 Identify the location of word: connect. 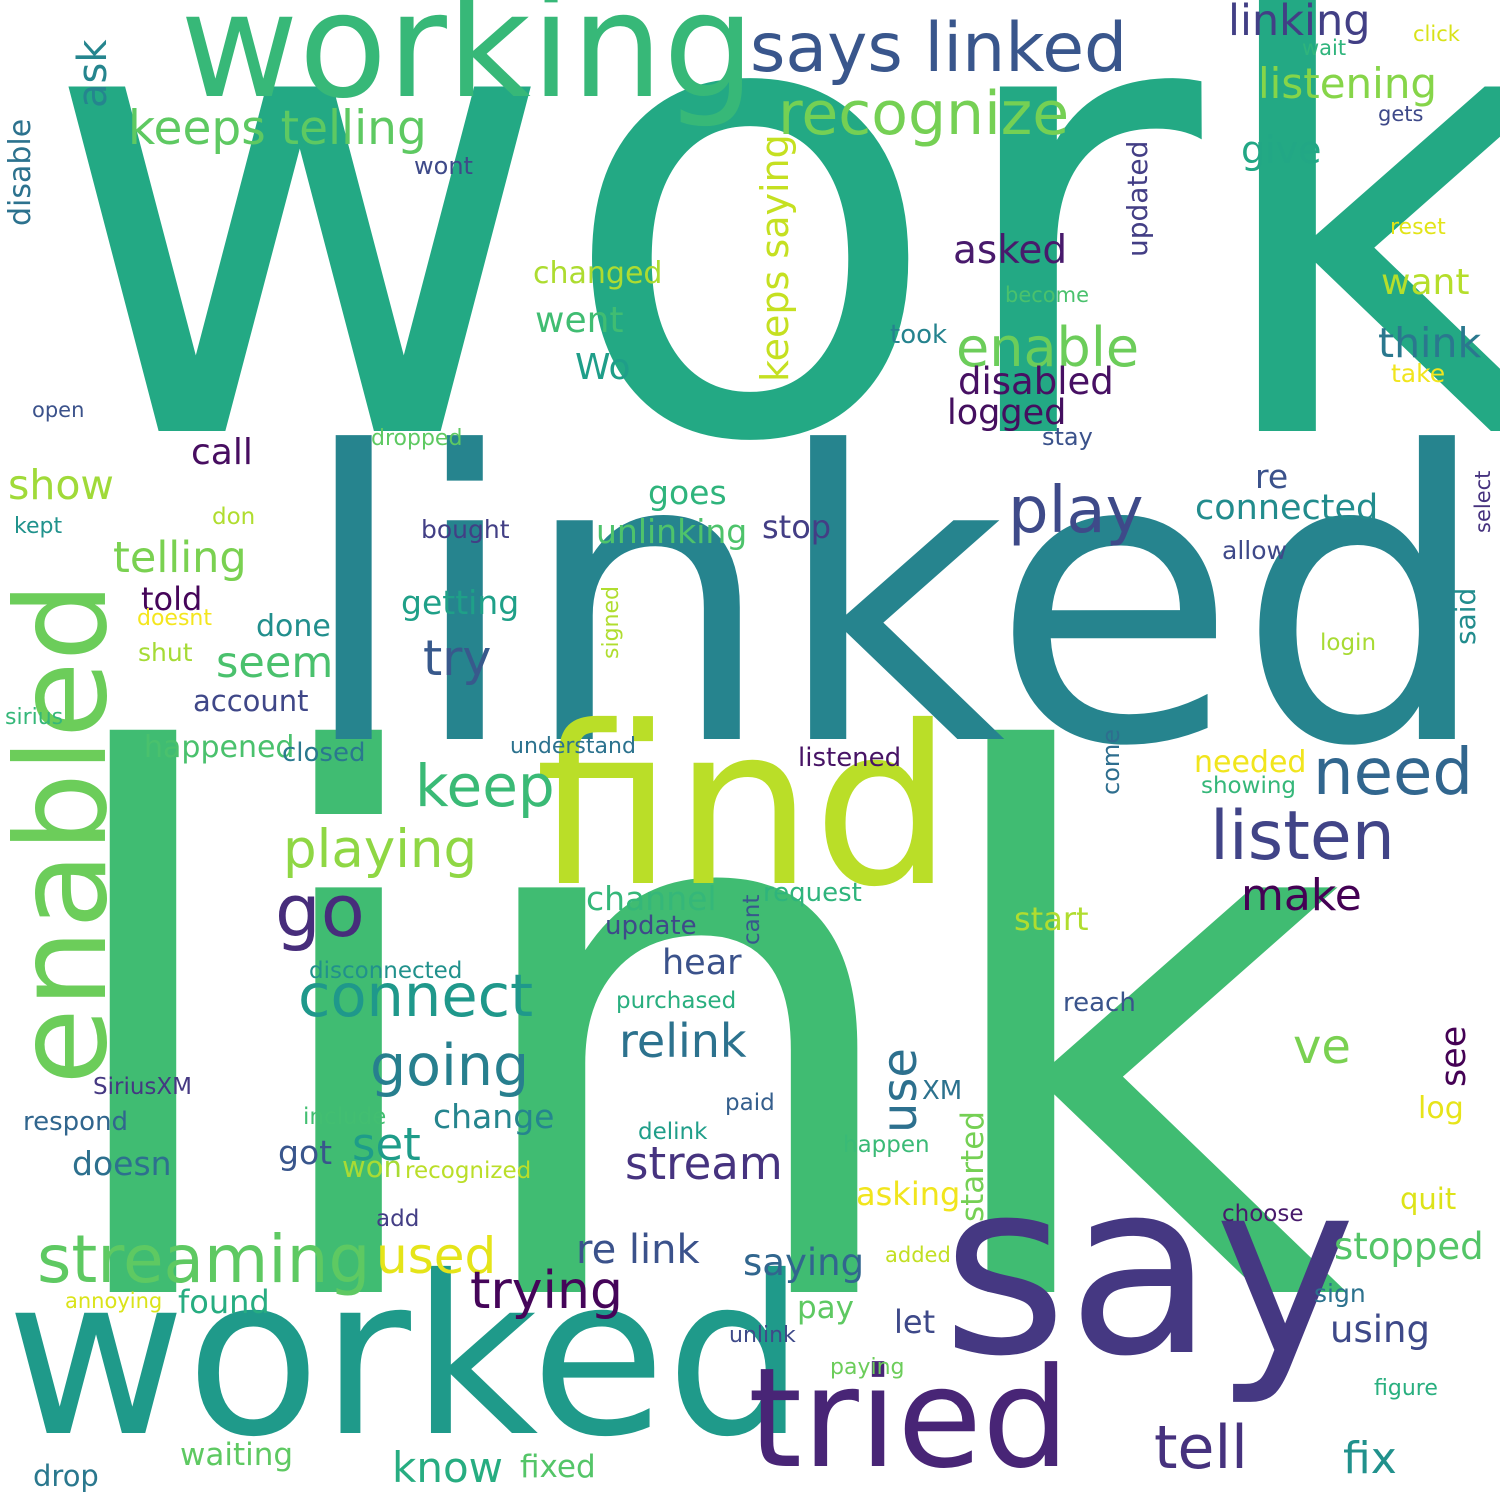
(416, 995).